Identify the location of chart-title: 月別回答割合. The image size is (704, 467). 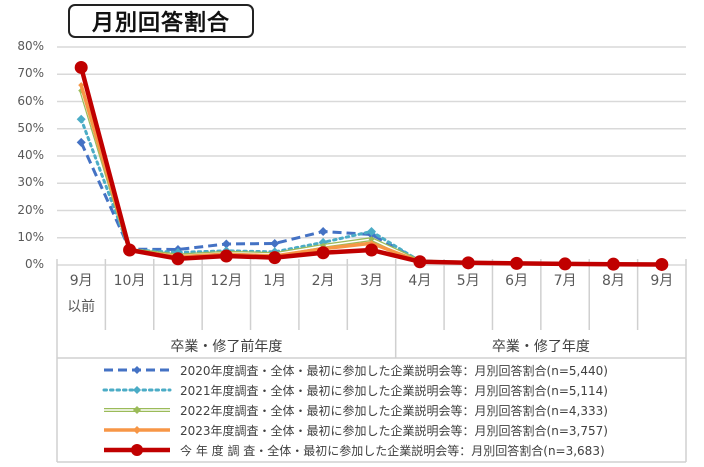
(161, 21).